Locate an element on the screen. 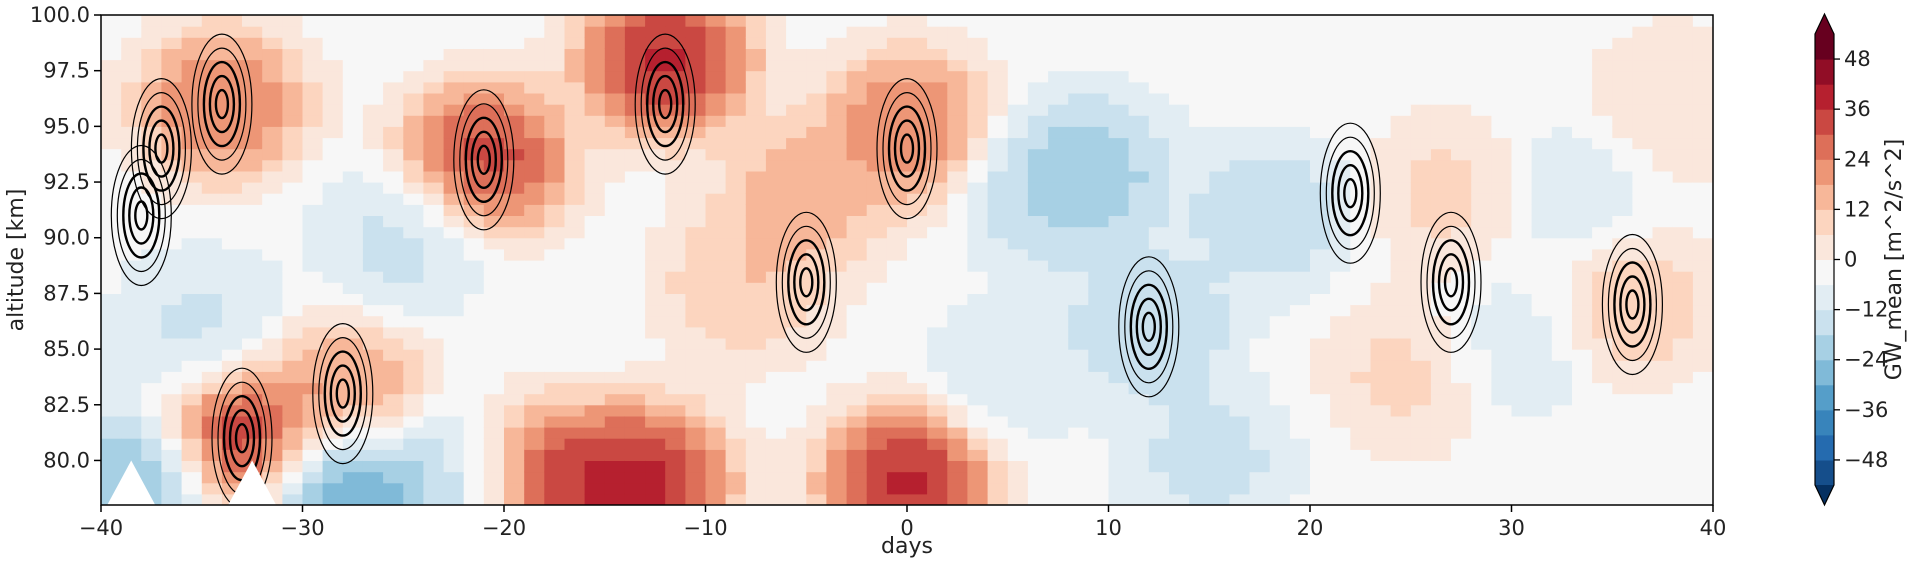 The image size is (1916, 562). x-axis: −40 −30 −20 −10 0 10 20 30 40 is located at coordinates (902, 522).